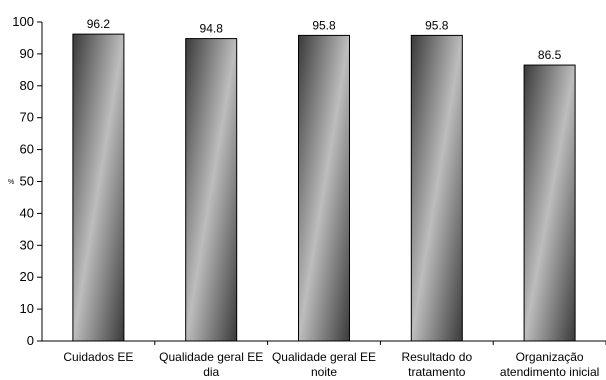  What do you see at coordinates (27, 212) in the screenshot?
I see `y-tick-label: 40` at bounding box center [27, 212].